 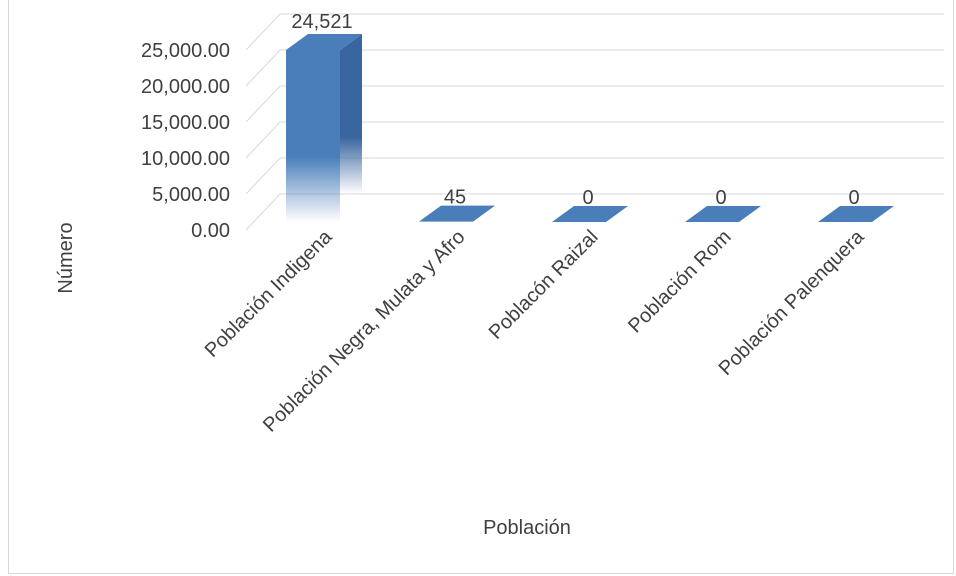 I want to click on y-tick-label: 5,000.00, so click(x=191, y=195).